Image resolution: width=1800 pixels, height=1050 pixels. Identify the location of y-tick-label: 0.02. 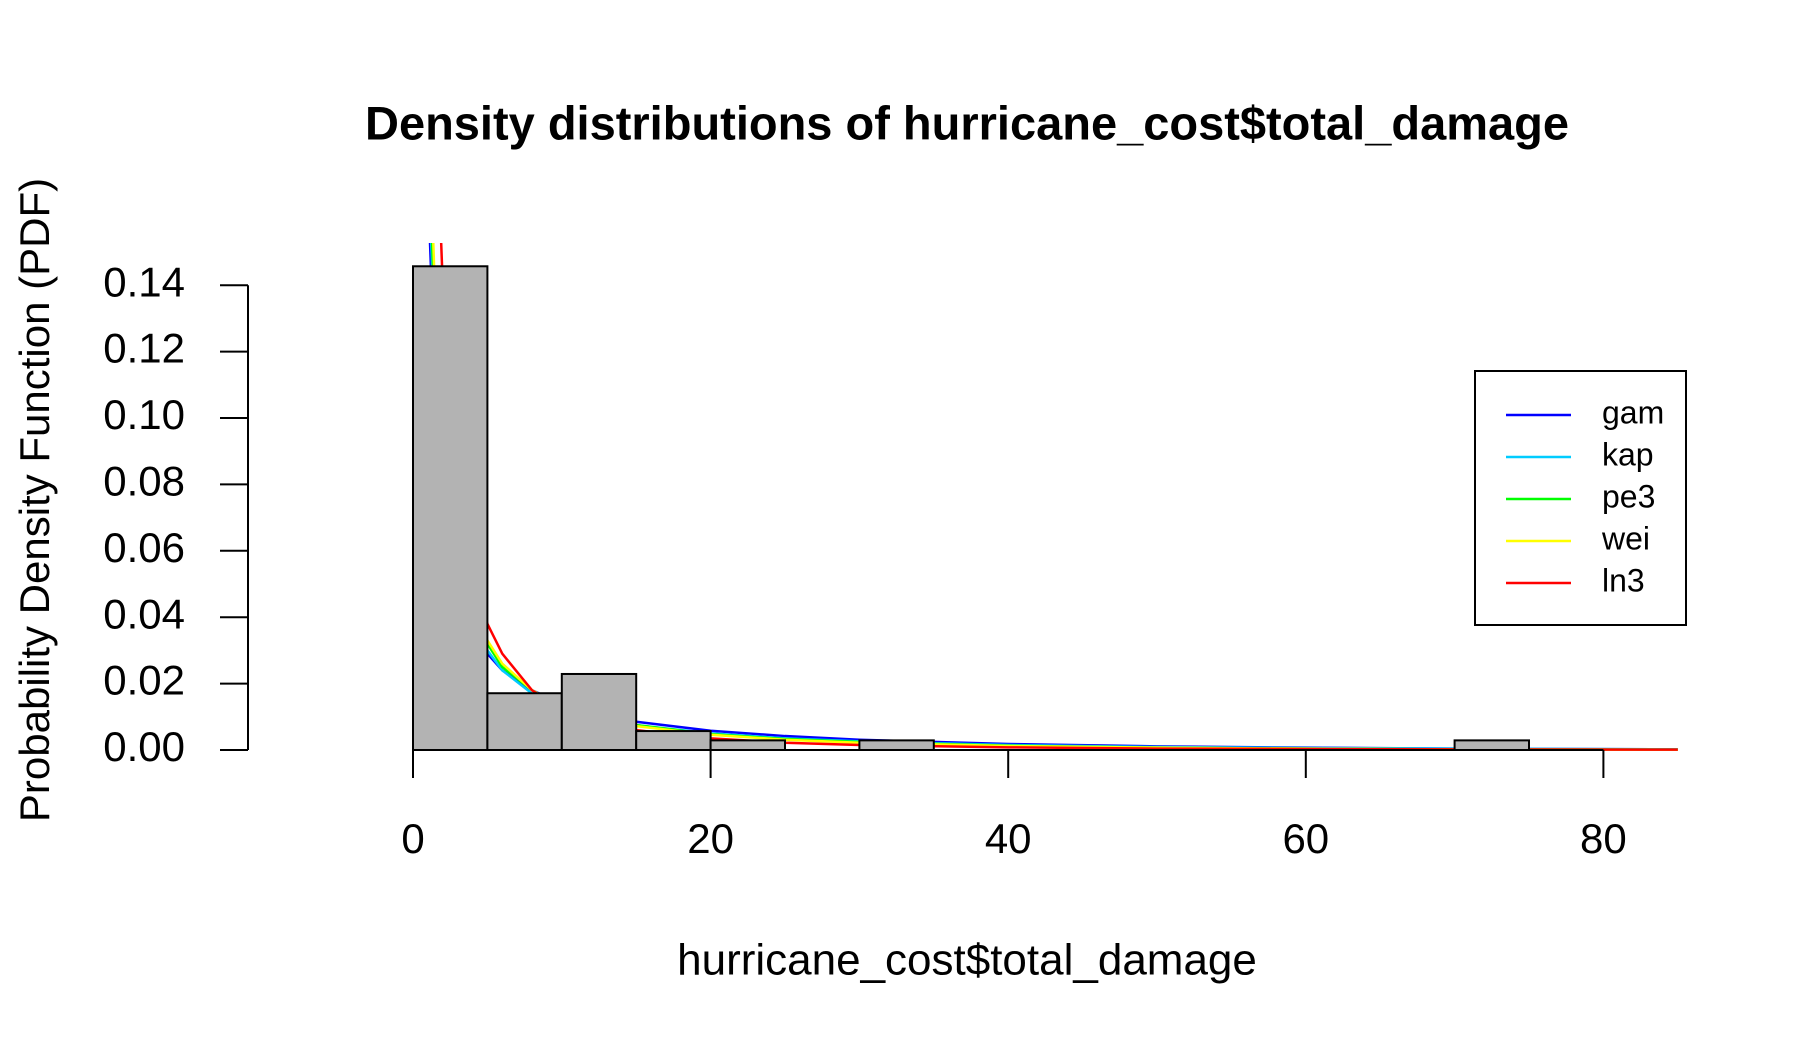
(144, 680).